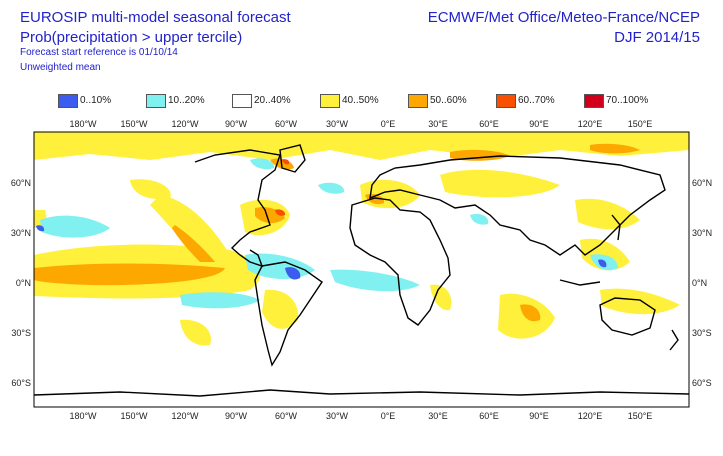 The image size is (723, 456). I want to click on greenland-coast, so click(292, 158).